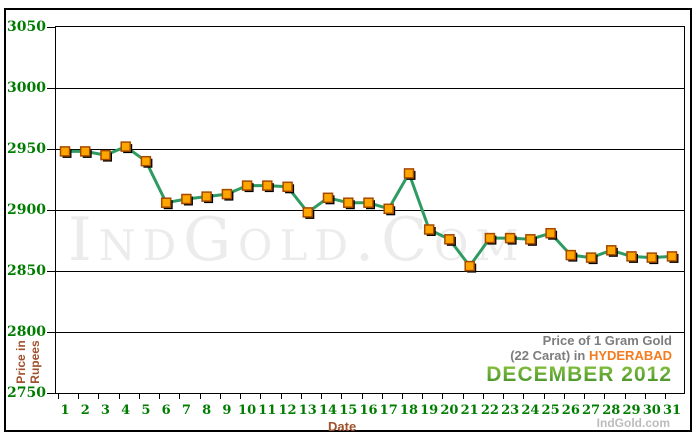 Image resolution: width=700 pixels, height=440 pixels. I want to click on x-tick-label: 22, so click(489, 410).